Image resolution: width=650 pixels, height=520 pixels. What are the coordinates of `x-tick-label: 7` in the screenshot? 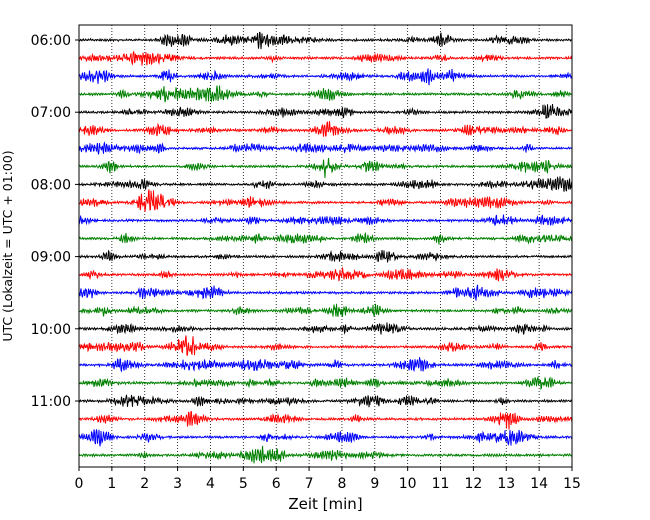 It's located at (309, 484).